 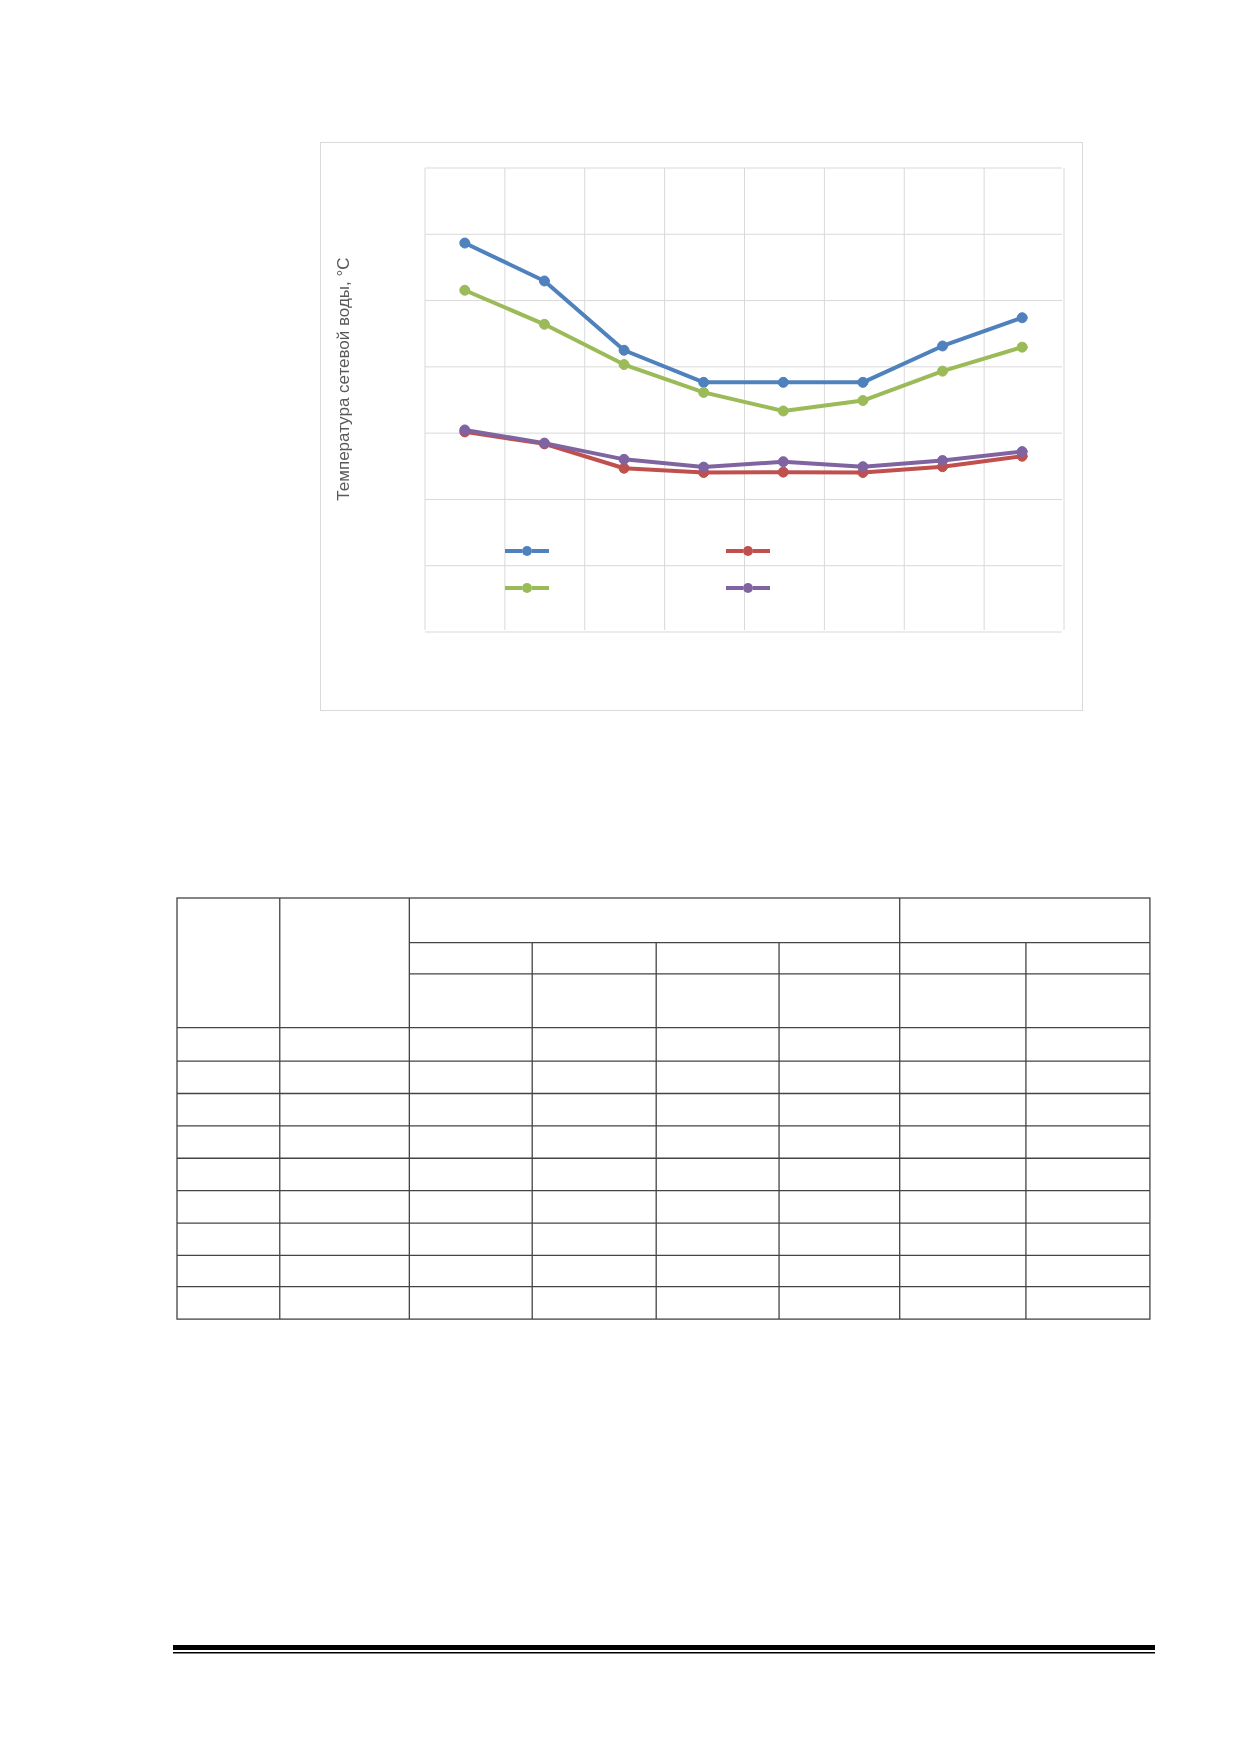 I want to click on y-axis-title: Температура сетевой воды, °С, so click(x=344, y=379).